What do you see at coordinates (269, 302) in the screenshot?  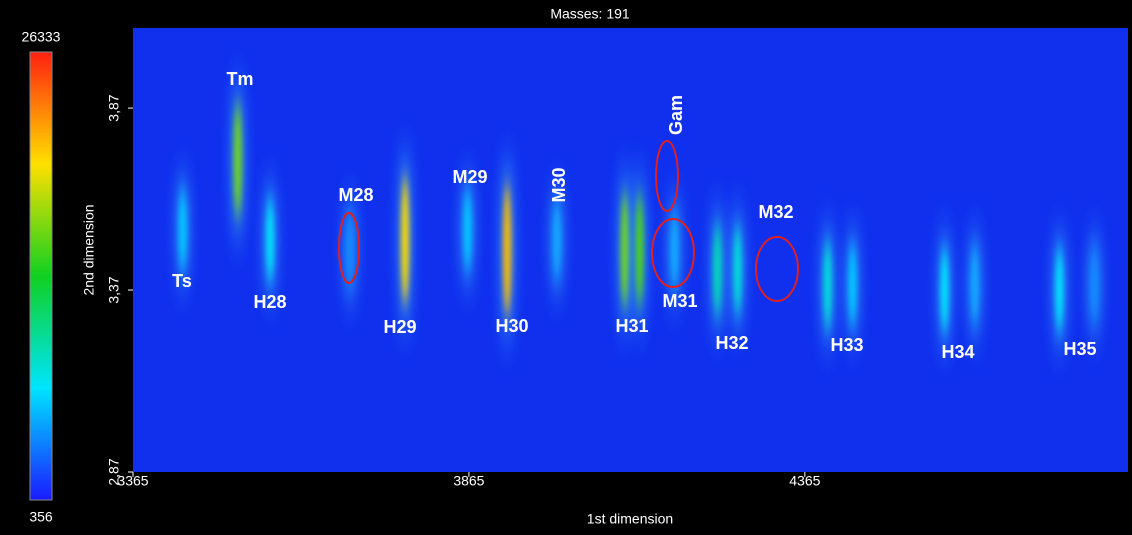 I see `peak-label: H28` at bounding box center [269, 302].